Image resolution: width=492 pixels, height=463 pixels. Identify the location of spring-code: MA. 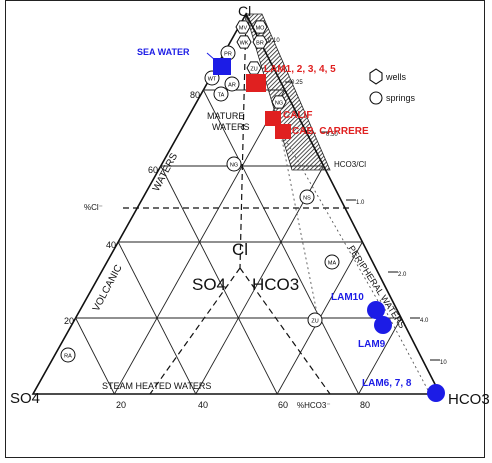
(332, 264).